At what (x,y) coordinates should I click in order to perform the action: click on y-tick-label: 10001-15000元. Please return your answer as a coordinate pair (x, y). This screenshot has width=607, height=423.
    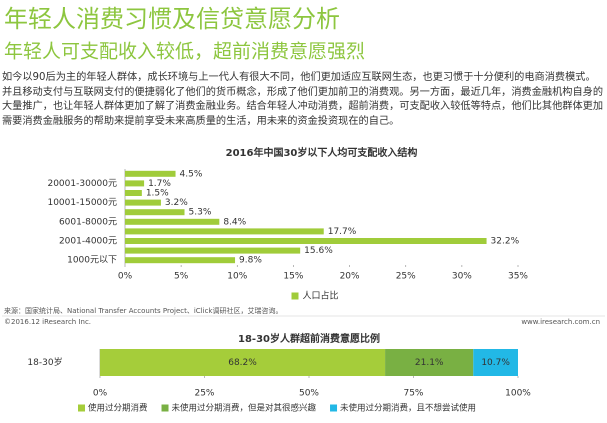
    Looking at the image, I should click on (82, 203).